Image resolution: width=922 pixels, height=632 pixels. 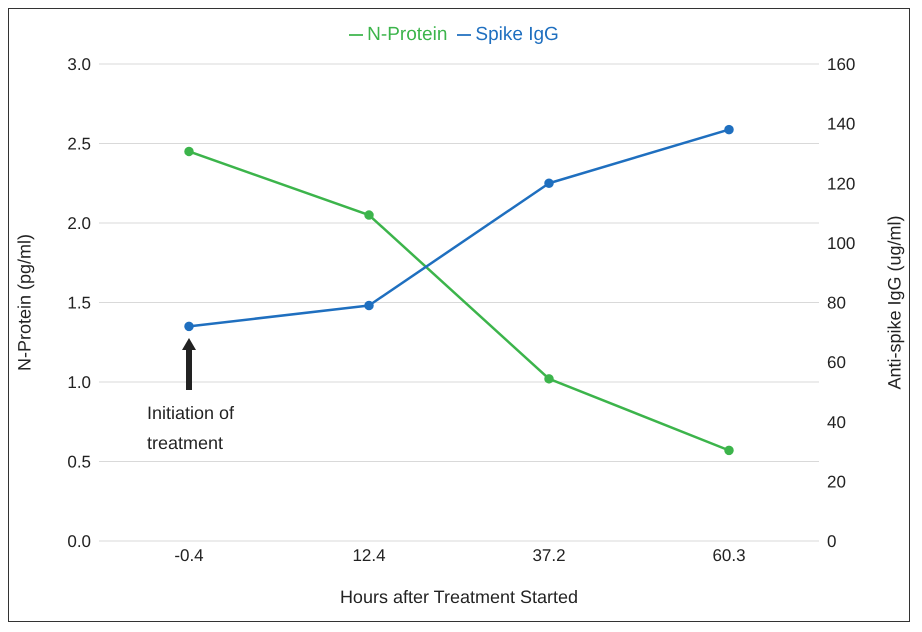 I want to click on y-tick-label: 2.5, so click(x=79, y=144).